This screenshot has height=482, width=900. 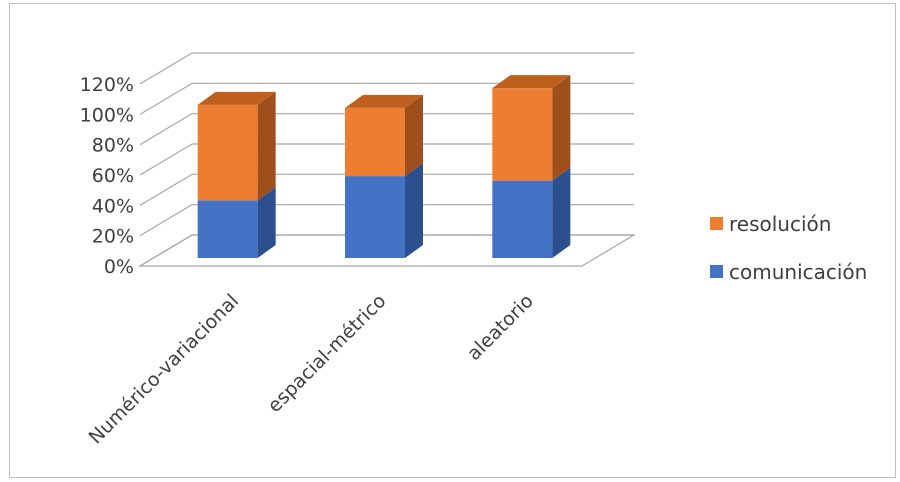 What do you see at coordinates (522, 219) in the screenshot?
I see `bar-comunicación-2` at bounding box center [522, 219].